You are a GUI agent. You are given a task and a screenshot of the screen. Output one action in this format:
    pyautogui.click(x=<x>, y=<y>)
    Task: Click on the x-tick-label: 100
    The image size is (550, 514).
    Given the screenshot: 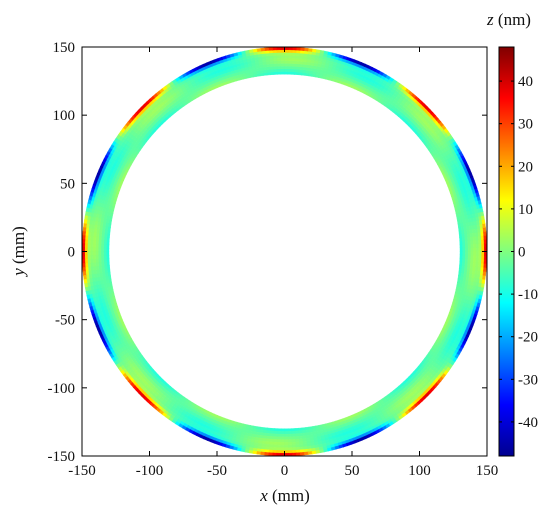 What is the action you would take?
    pyautogui.click(x=419, y=471)
    